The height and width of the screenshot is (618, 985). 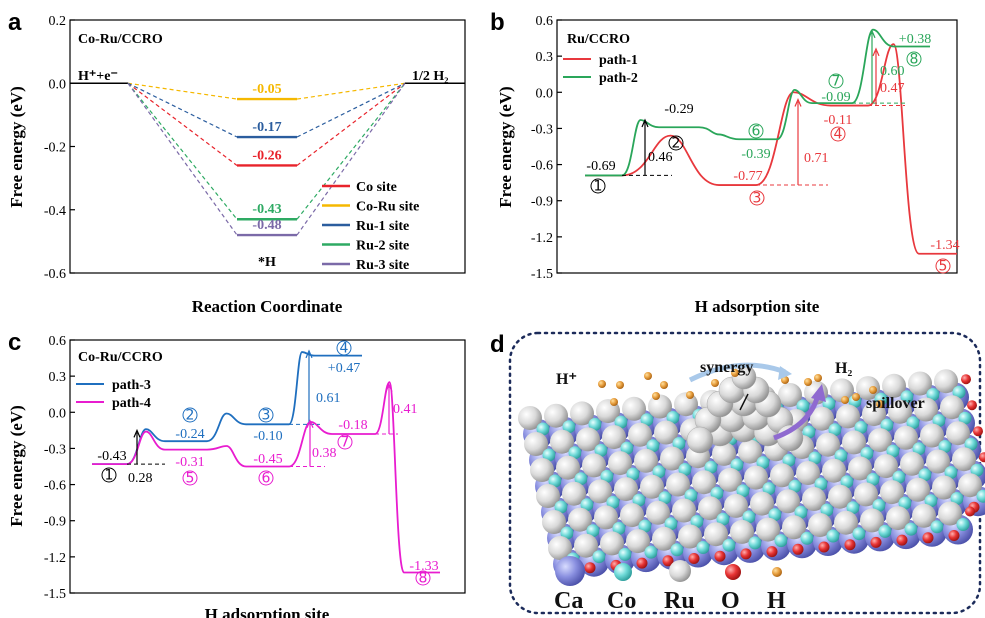 What do you see at coordinates (570, 571) in the screenshot?
I see `legend-atom-ca` at bounding box center [570, 571].